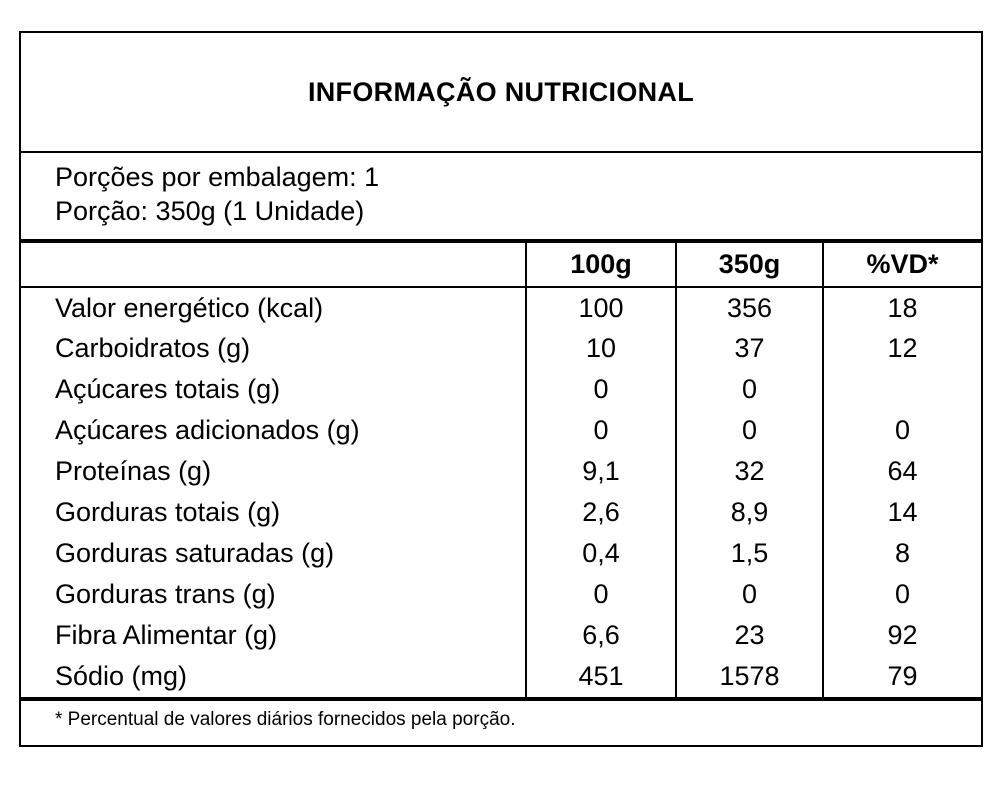 The height and width of the screenshot is (800, 1000). Describe the element at coordinates (749, 471) in the screenshot. I see `value-per-350g: 32` at that location.